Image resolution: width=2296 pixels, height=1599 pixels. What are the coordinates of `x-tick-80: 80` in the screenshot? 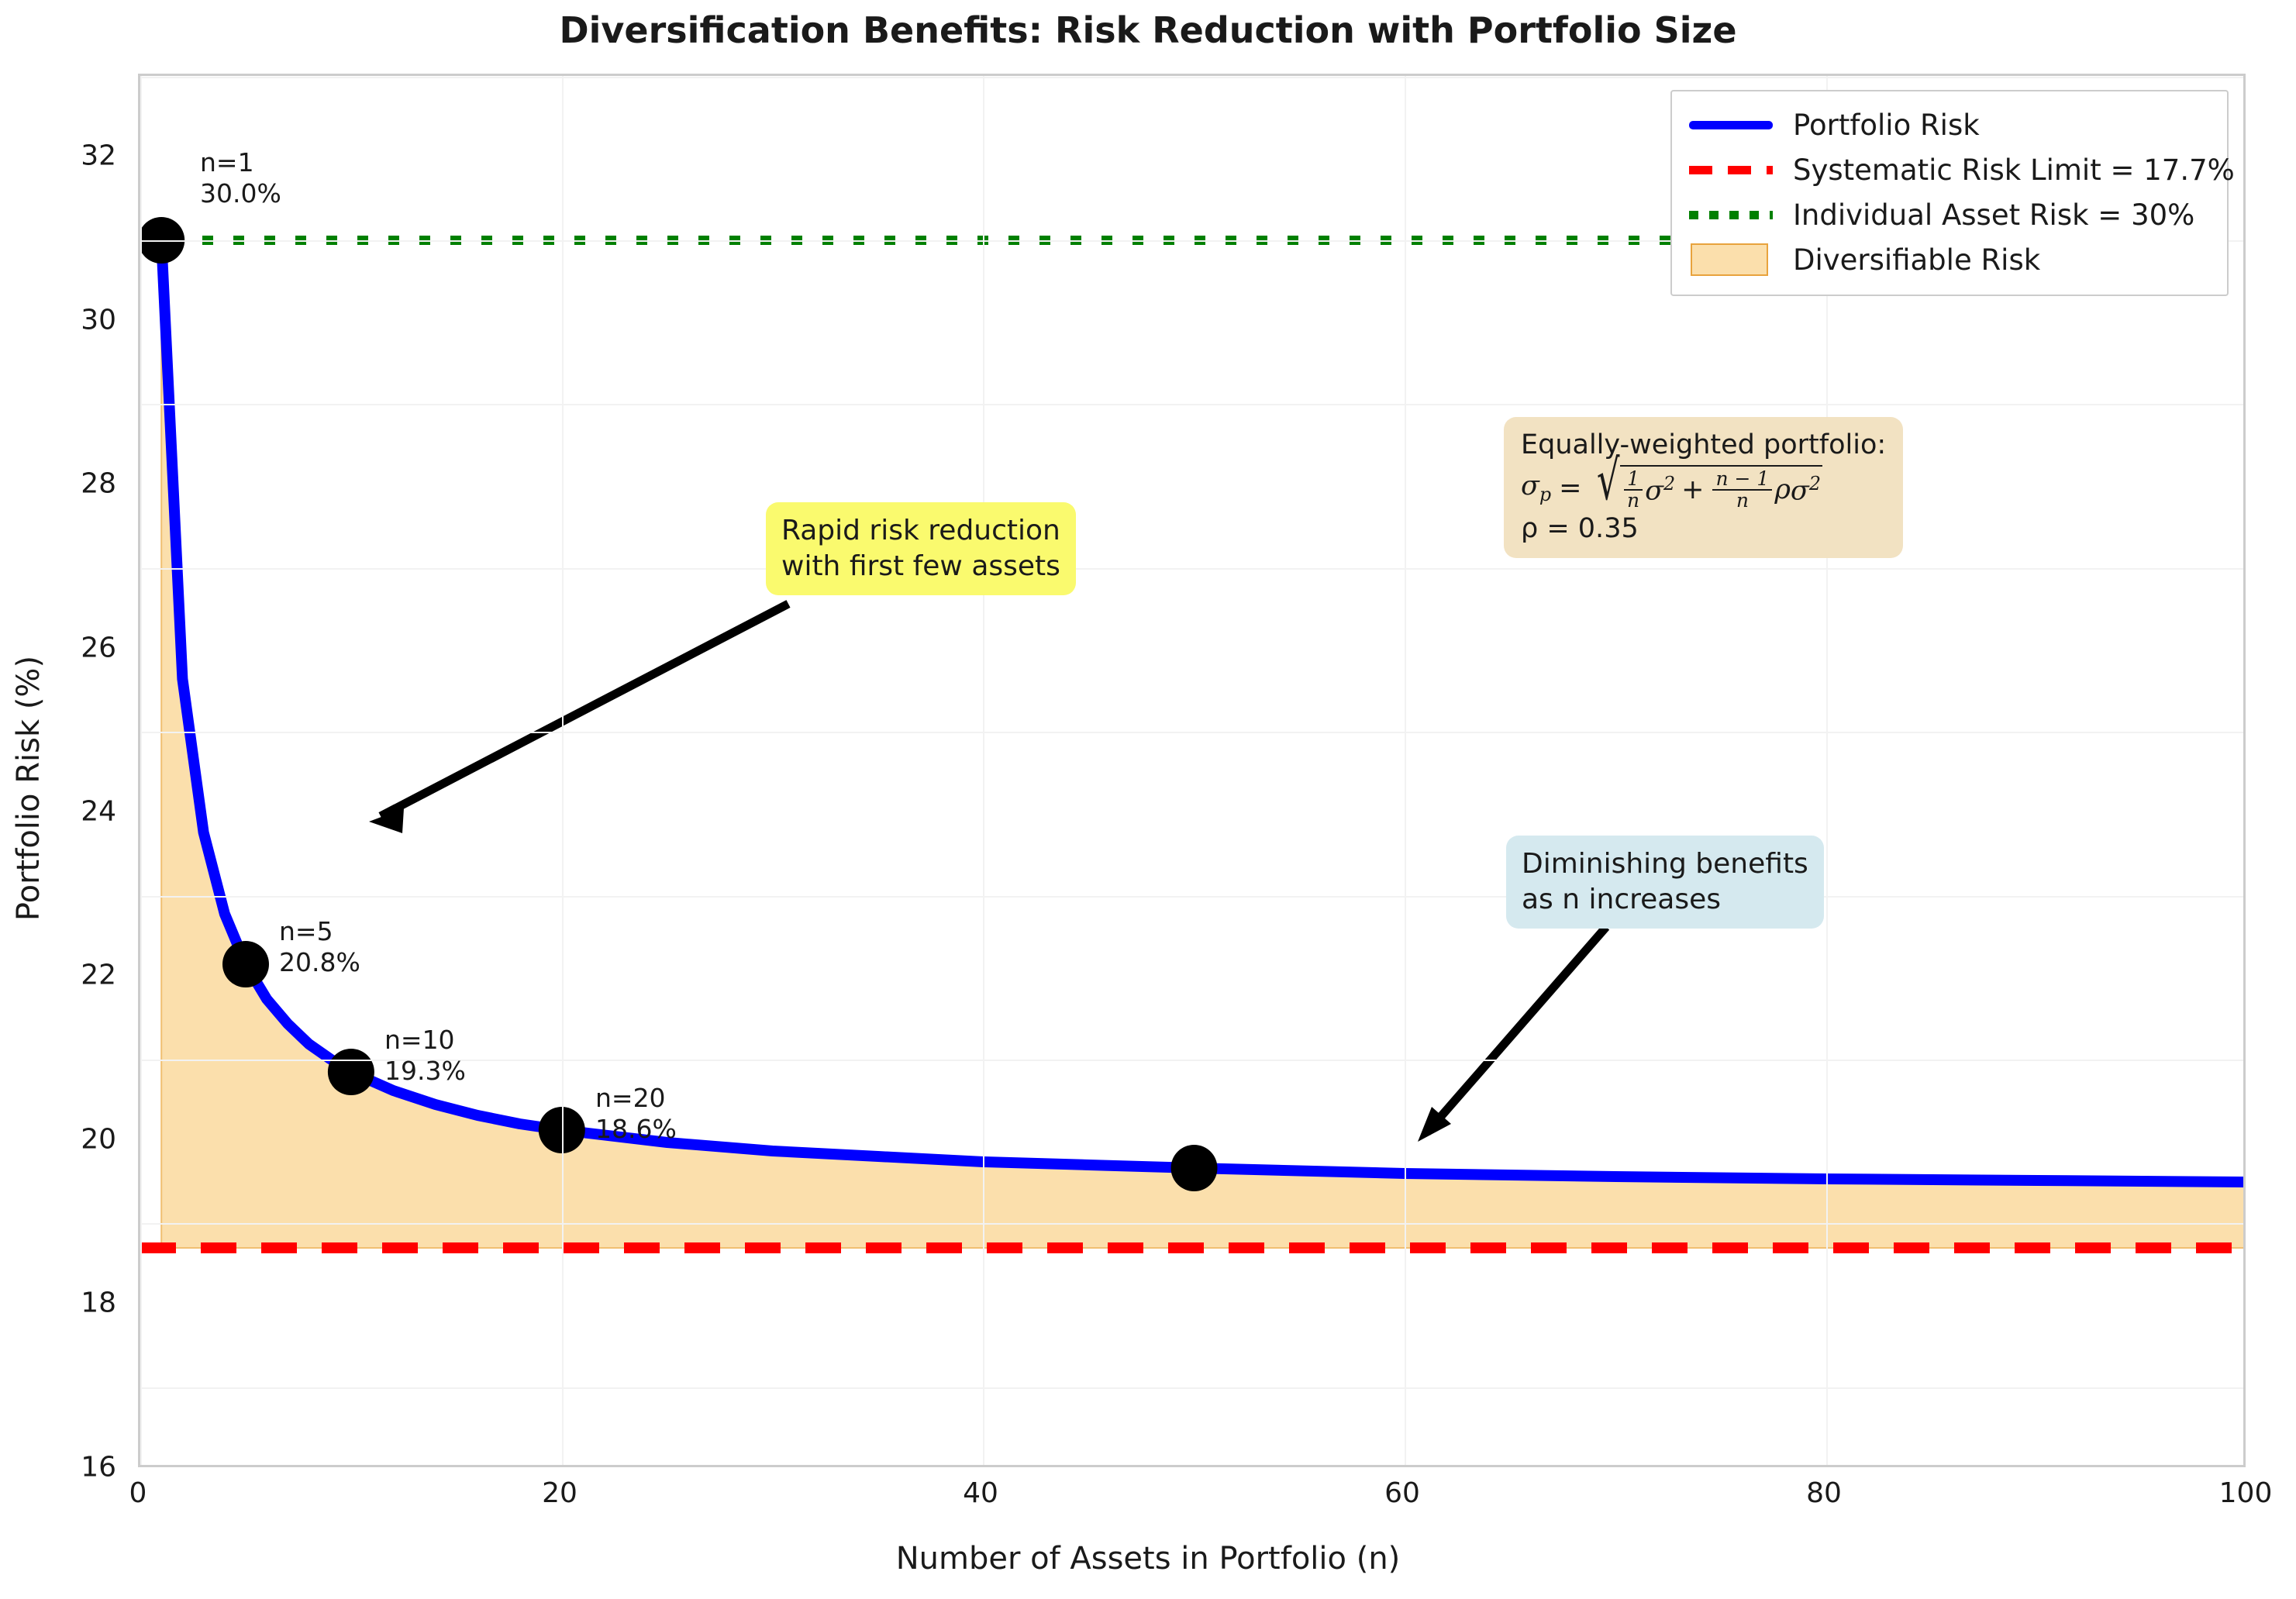 It's located at (1824, 1493).